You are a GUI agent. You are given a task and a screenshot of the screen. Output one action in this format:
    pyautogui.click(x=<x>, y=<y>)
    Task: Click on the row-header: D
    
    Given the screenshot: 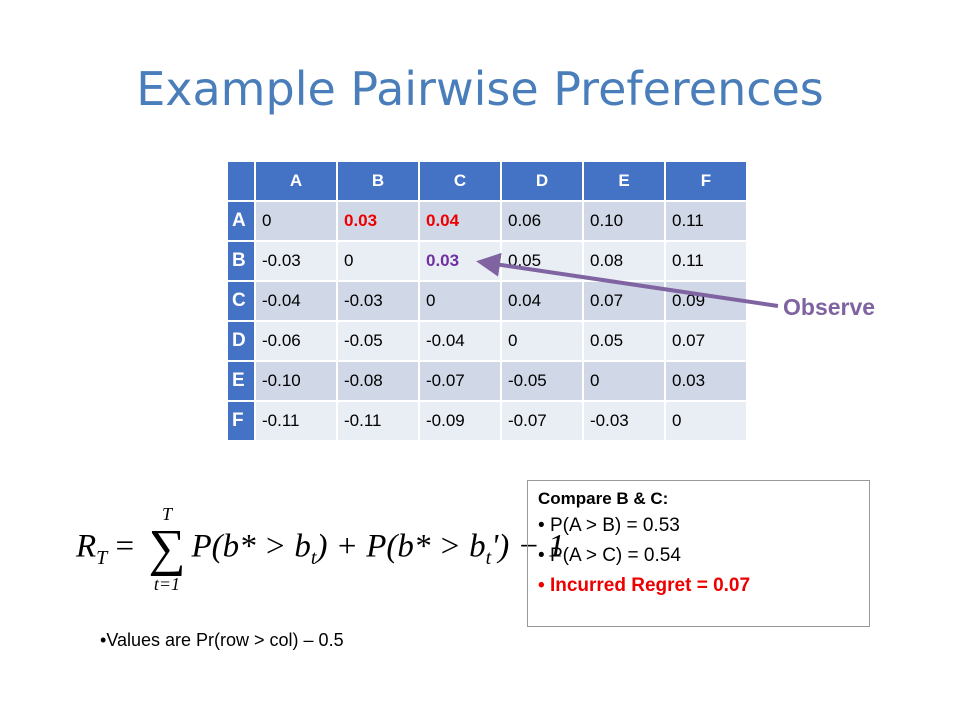 What is the action you would take?
    pyautogui.click(x=241, y=341)
    